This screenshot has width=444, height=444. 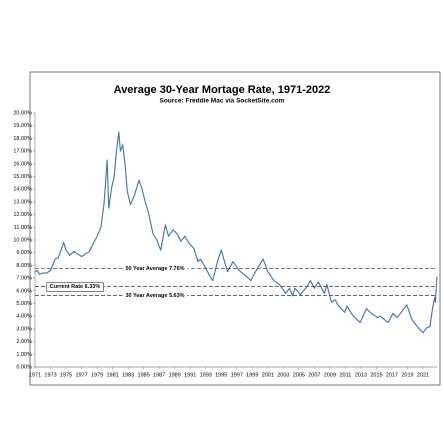 I want to click on x-tick-label: 1993, so click(x=206, y=375).